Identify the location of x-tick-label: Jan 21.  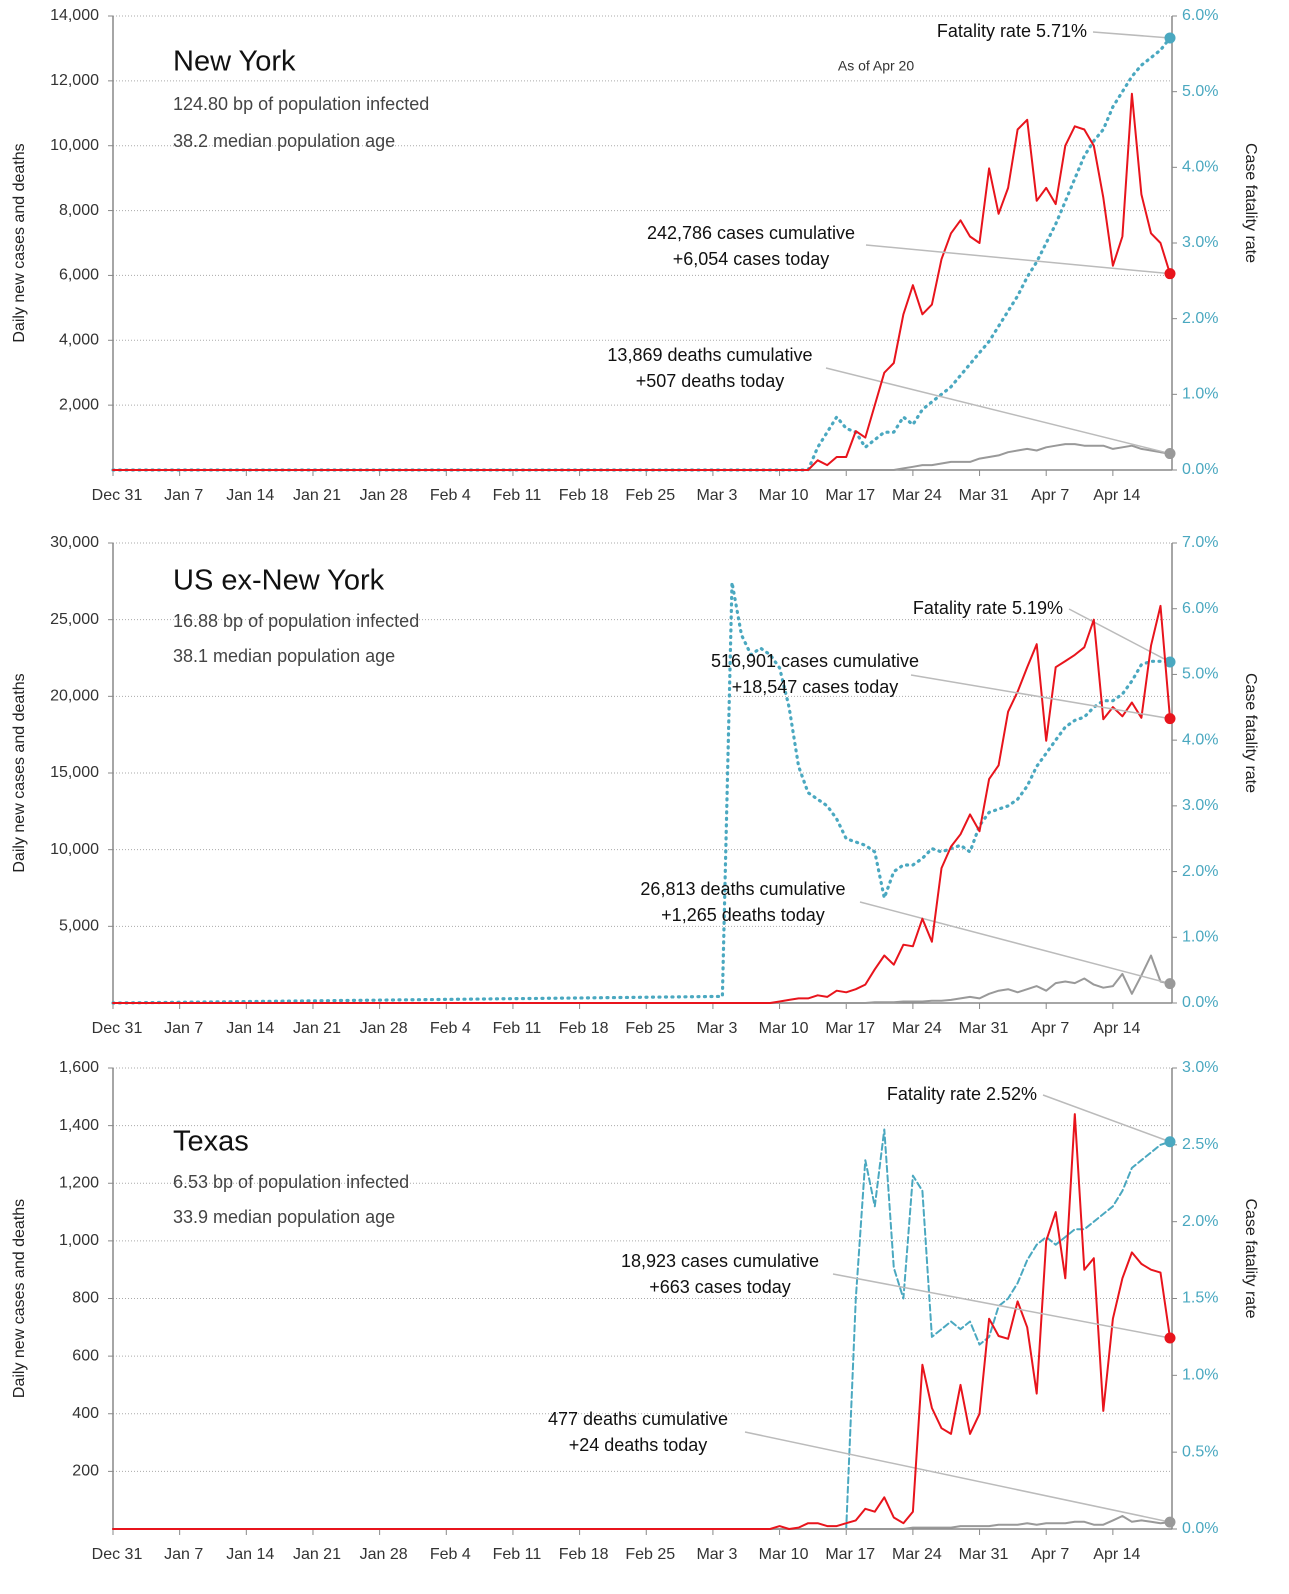
(317, 1028).